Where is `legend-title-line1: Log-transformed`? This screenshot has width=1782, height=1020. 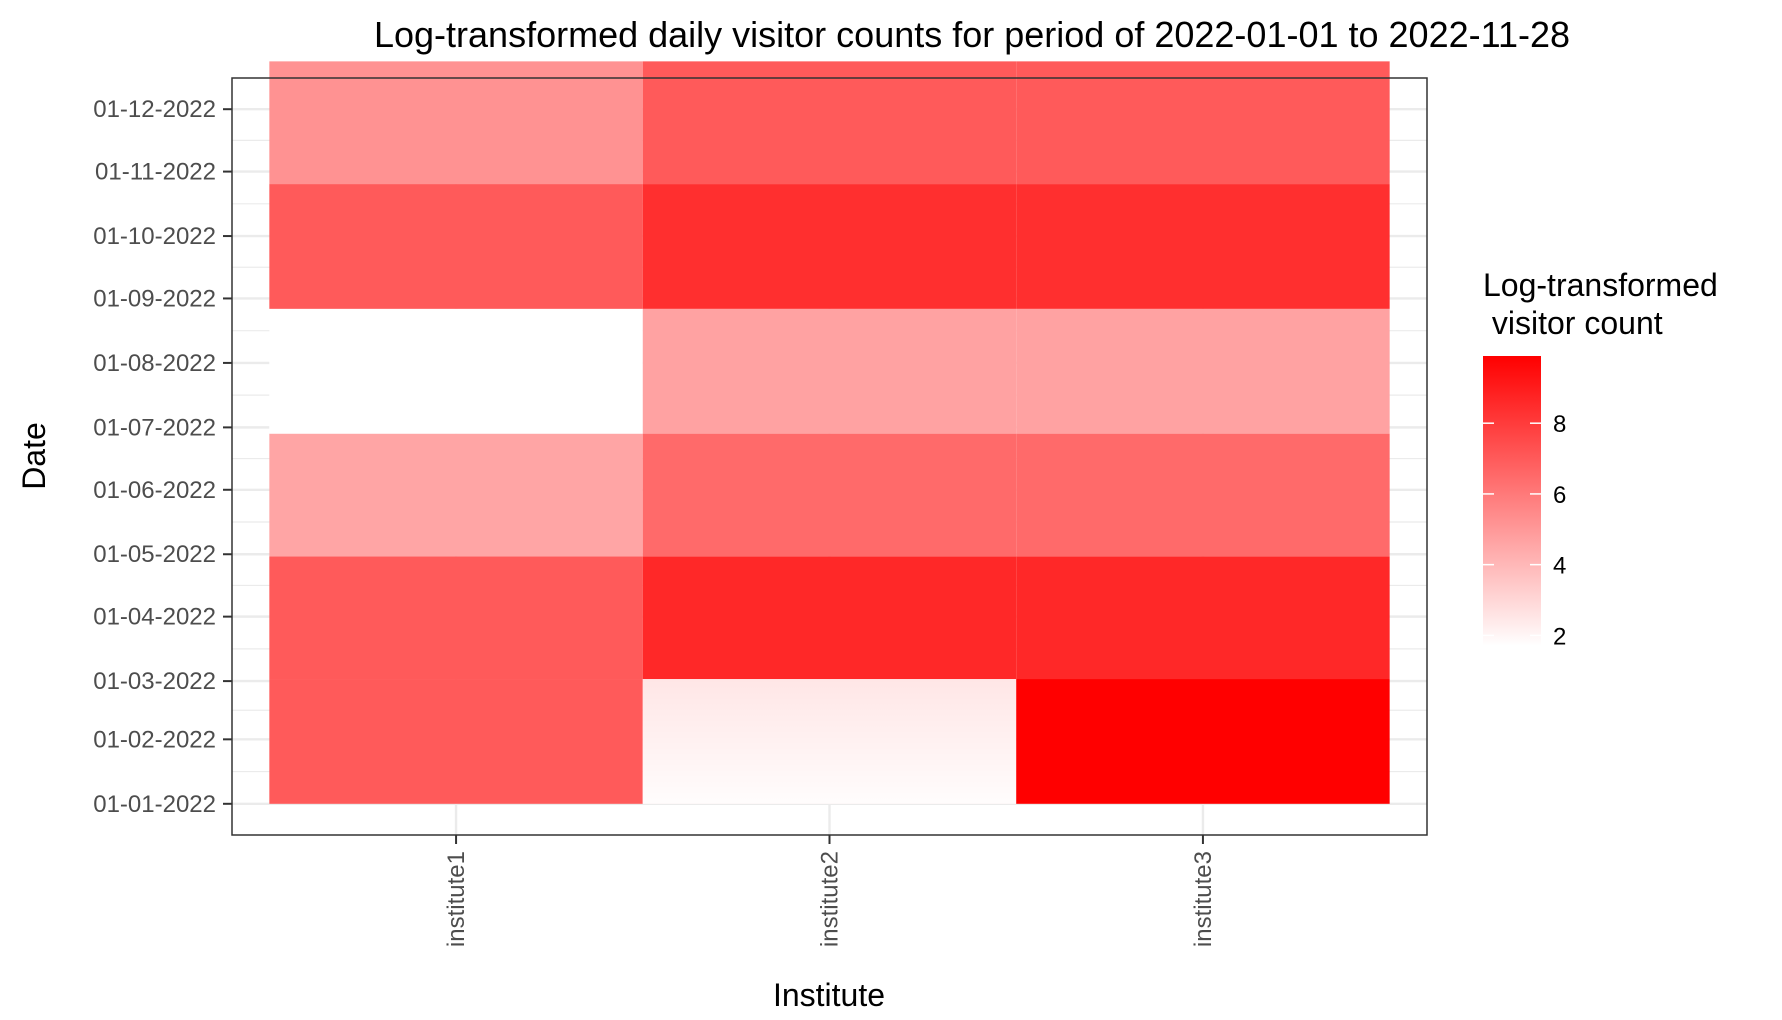
legend-title-line1: Log-transformed is located at coordinates (1600, 285).